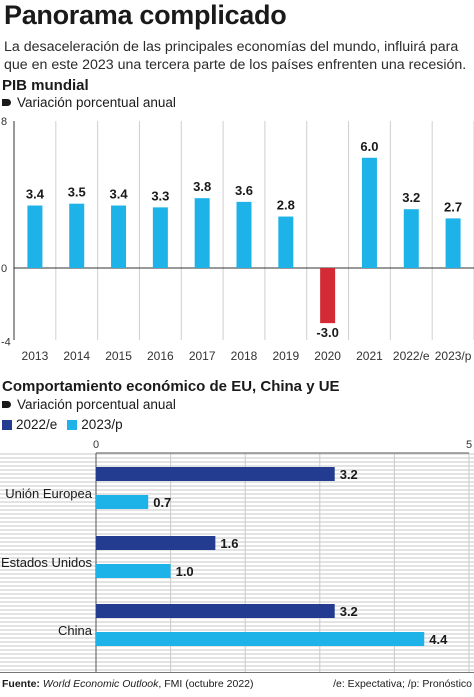 The height and width of the screenshot is (697, 474). What do you see at coordinates (37, 424) in the screenshot?
I see `legend-label-2022: 2022/e` at bounding box center [37, 424].